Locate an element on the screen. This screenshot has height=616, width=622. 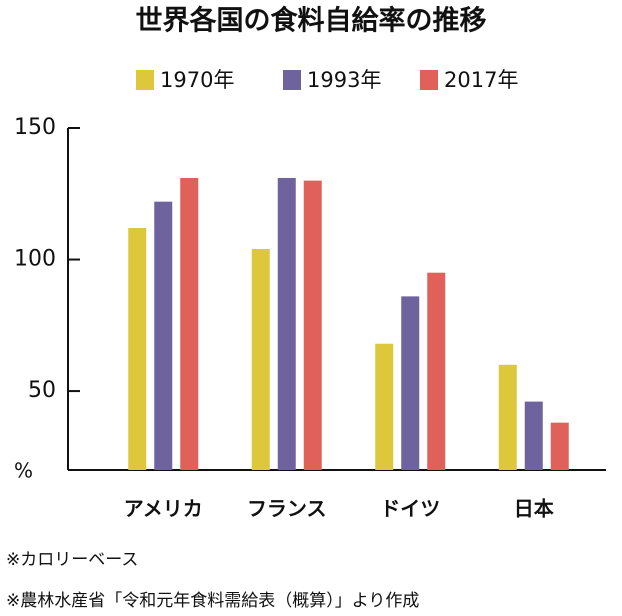
x-tick-label: 日本 is located at coordinates (534, 509).